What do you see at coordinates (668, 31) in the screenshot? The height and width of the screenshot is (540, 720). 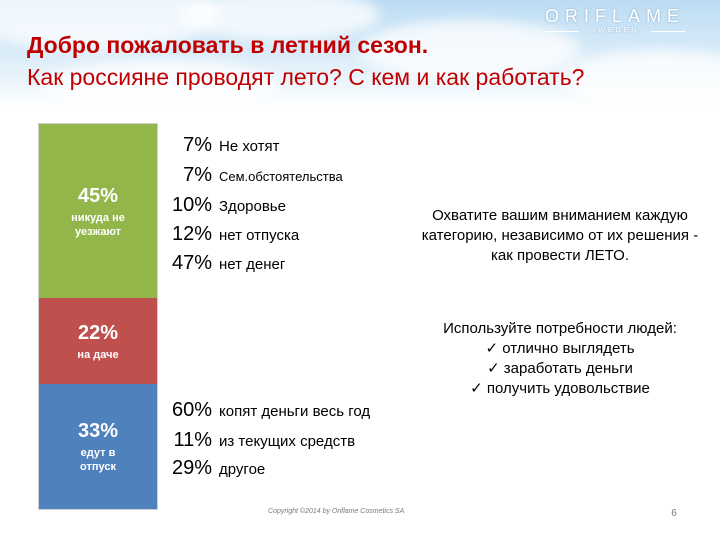 I see `logo-rule-right` at bounding box center [668, 31].